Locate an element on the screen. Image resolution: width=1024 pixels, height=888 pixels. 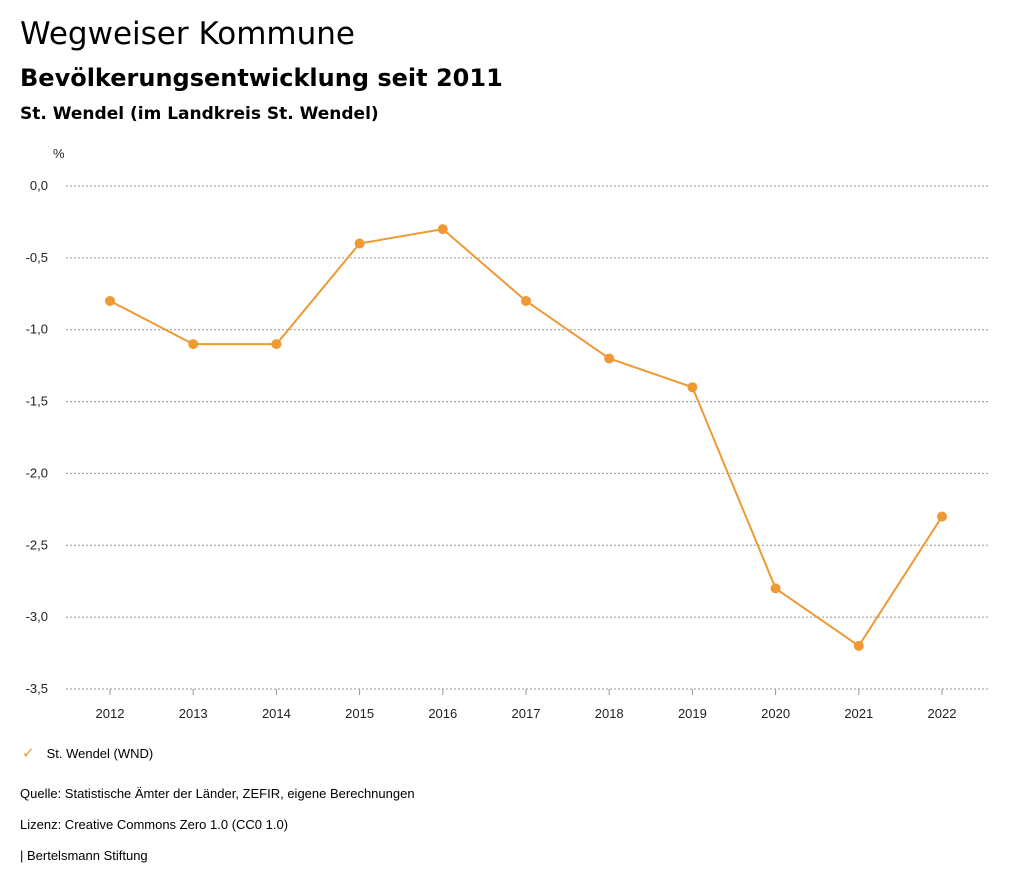
y-tick-label: -2,5 is located at coordinates (37, 544).